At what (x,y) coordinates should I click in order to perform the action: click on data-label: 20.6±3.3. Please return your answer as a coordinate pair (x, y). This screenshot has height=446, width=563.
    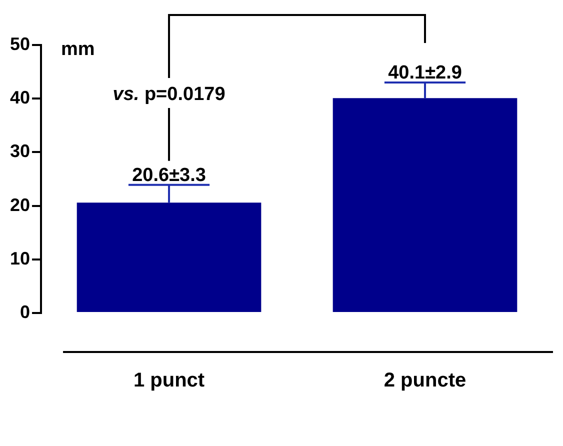
    Looking at the image, I should click on (169, 175).